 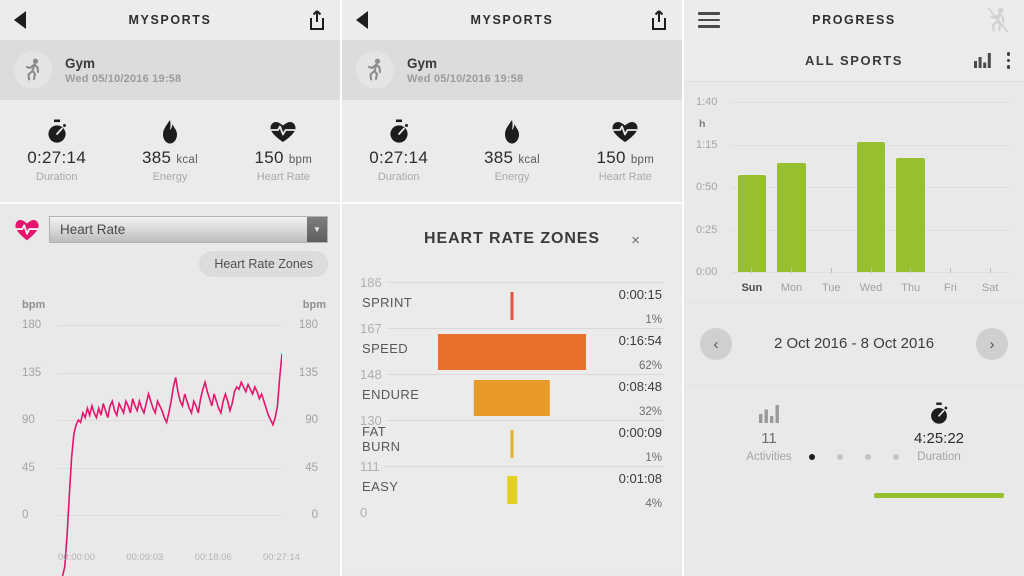 What do you see at coordinates (385, 348) in the screenshot?
I see `zone-name: SPEED` at bounding box center [385, 348].